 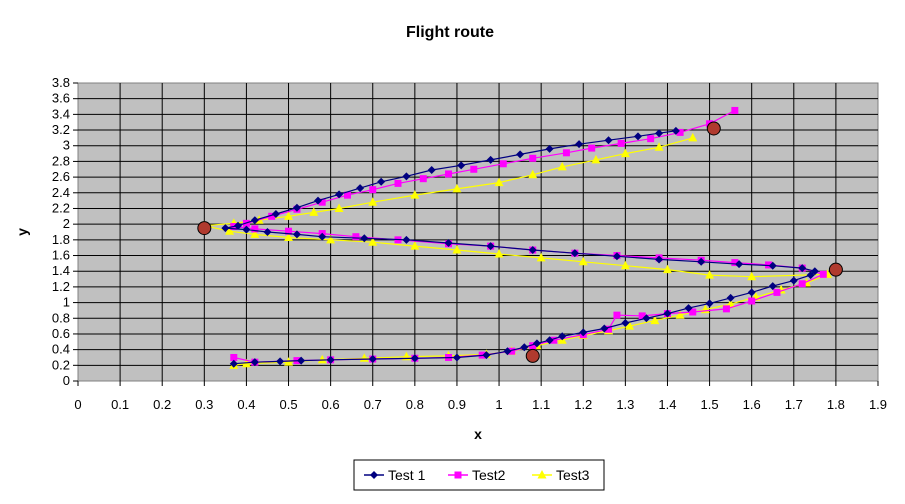 I want to click on x-tick-label: 1.6, so click(x=752, y=404).